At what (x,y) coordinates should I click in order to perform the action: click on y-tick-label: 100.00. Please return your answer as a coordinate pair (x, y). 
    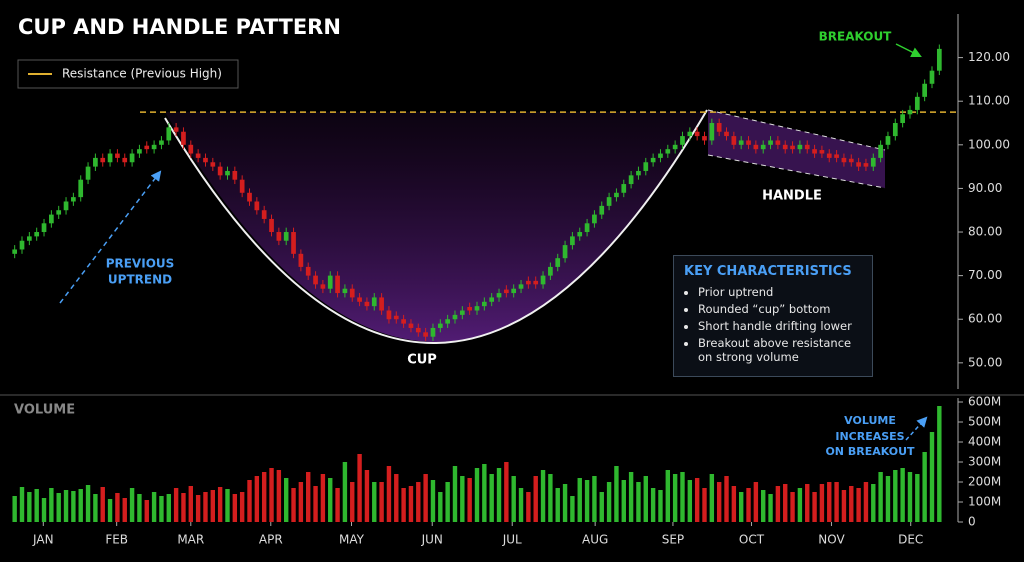
    Looking at the image, I should click on (989, 144).